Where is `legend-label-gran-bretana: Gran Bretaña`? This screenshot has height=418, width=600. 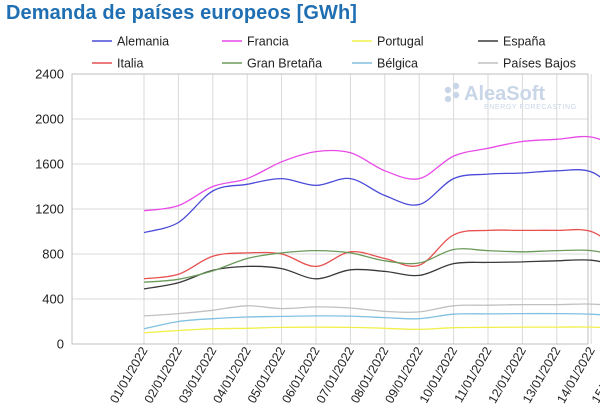
legend-label-gran-bretana: Gran Bretaña is located at coordinates (284, 64).